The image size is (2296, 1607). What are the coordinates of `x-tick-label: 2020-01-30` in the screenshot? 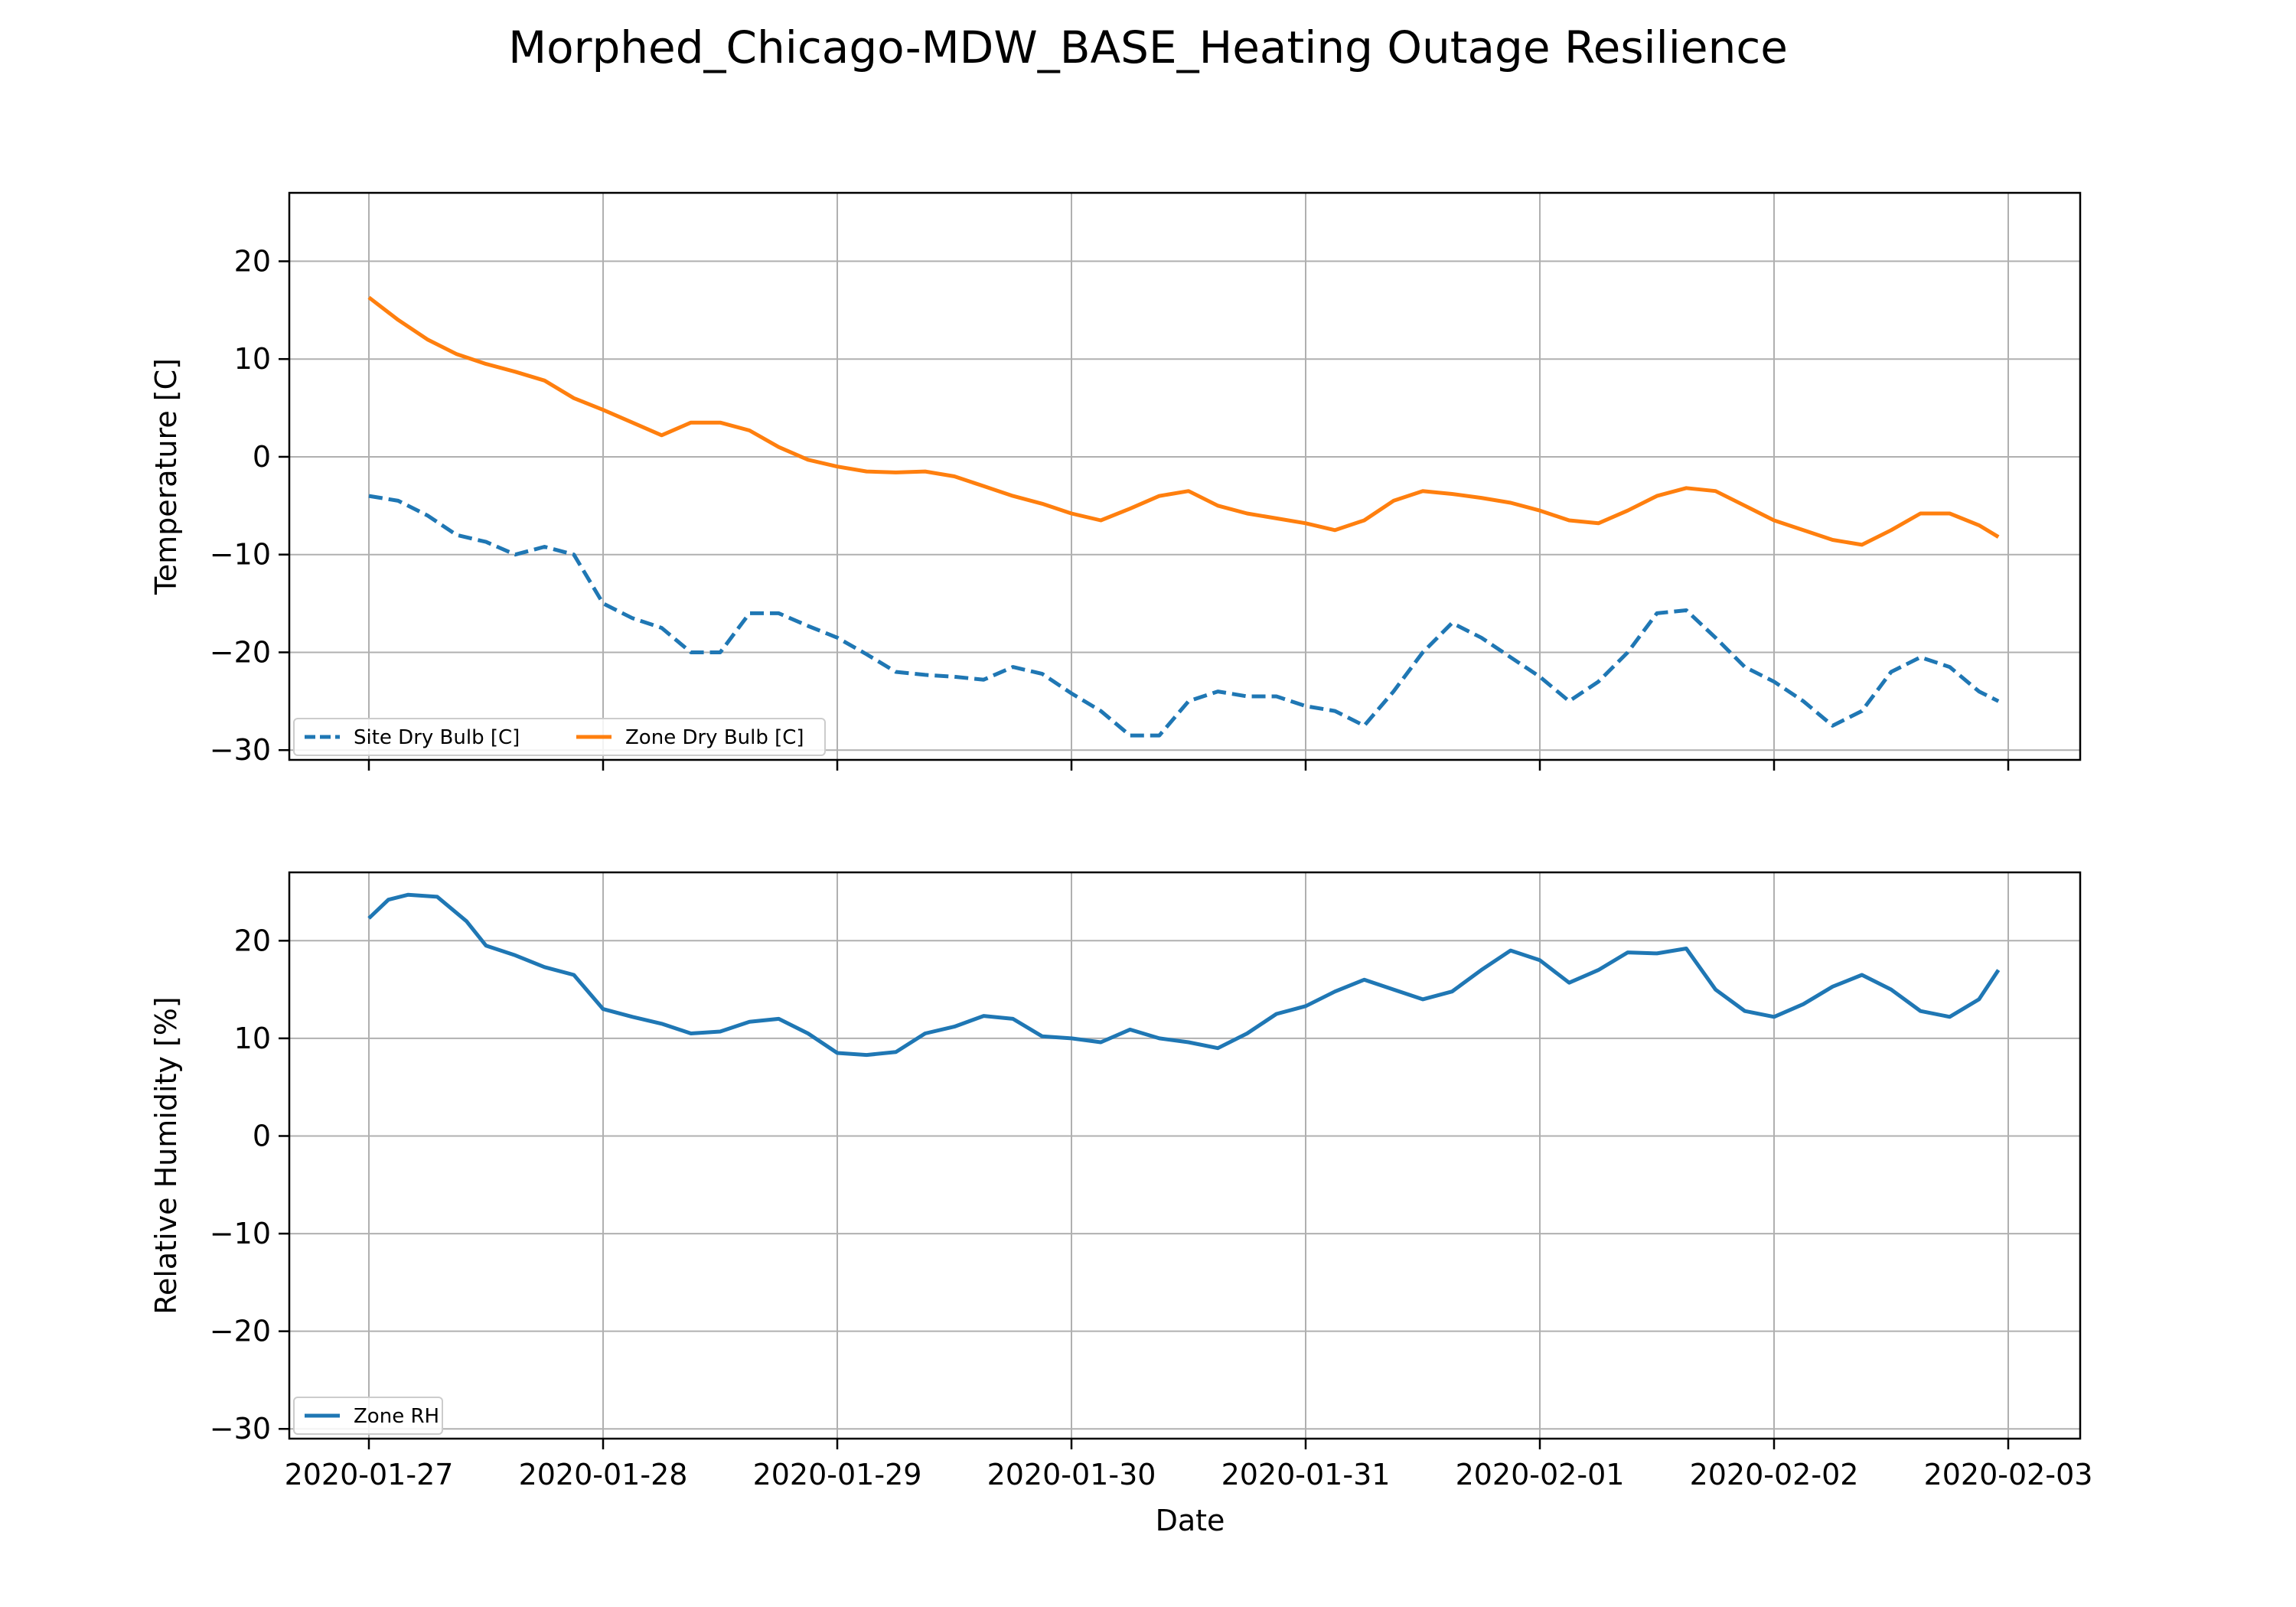 It's located at (1071, 1474).